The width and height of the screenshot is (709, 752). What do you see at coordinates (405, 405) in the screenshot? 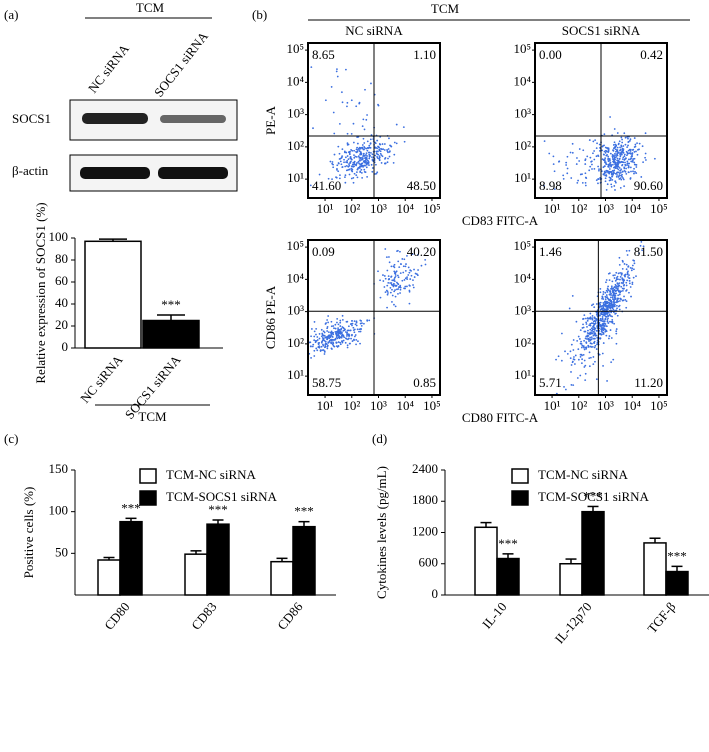
I see `x-tick-label: 10⁴` at bounding box center [405, 405].